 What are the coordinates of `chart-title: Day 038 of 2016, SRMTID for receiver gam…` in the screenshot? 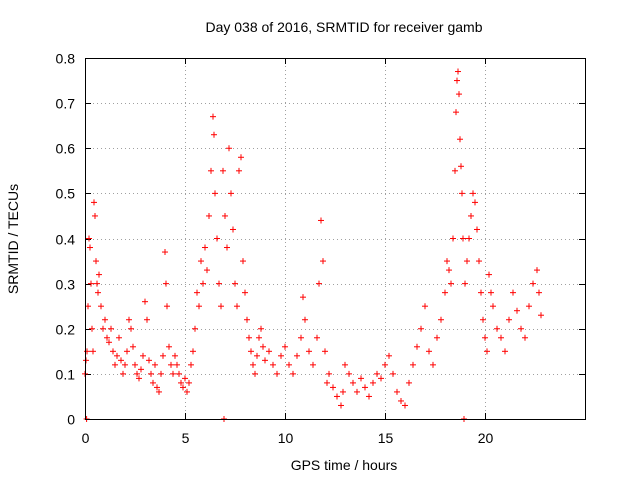 It's located at (343, 27).